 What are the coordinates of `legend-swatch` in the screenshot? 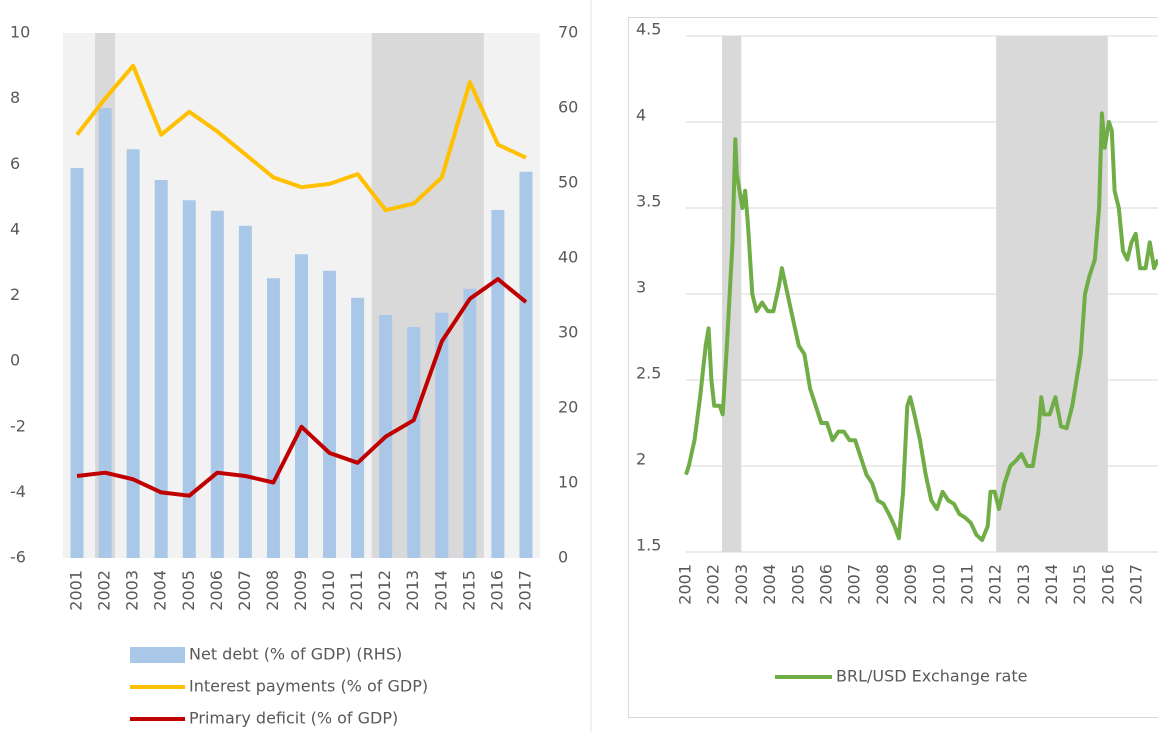 It's located at (157, 655).